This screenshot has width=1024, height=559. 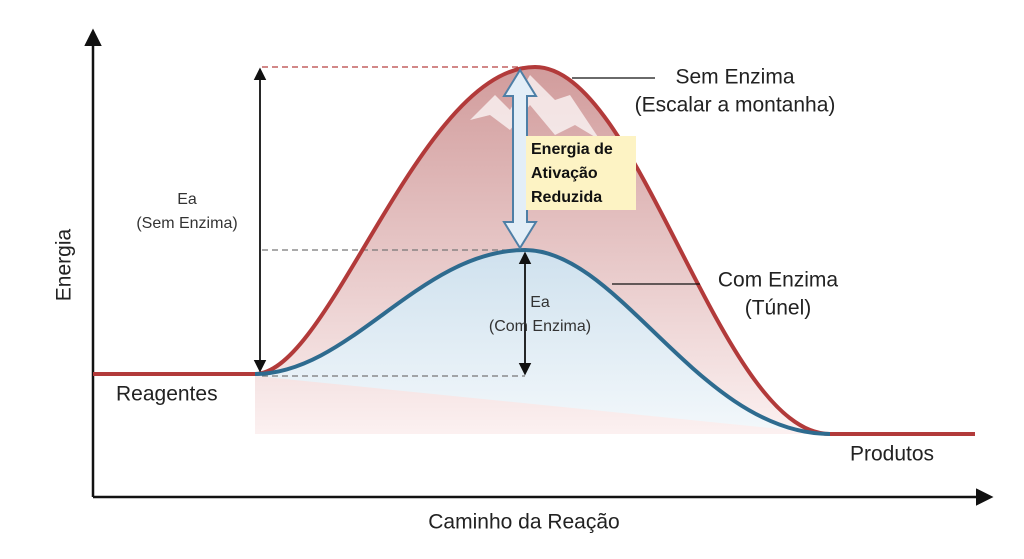 What do you see at coordinates (520, 159) in the screenshot?
I see `reduced-energy-arrow` at bounding box center [520, 159].